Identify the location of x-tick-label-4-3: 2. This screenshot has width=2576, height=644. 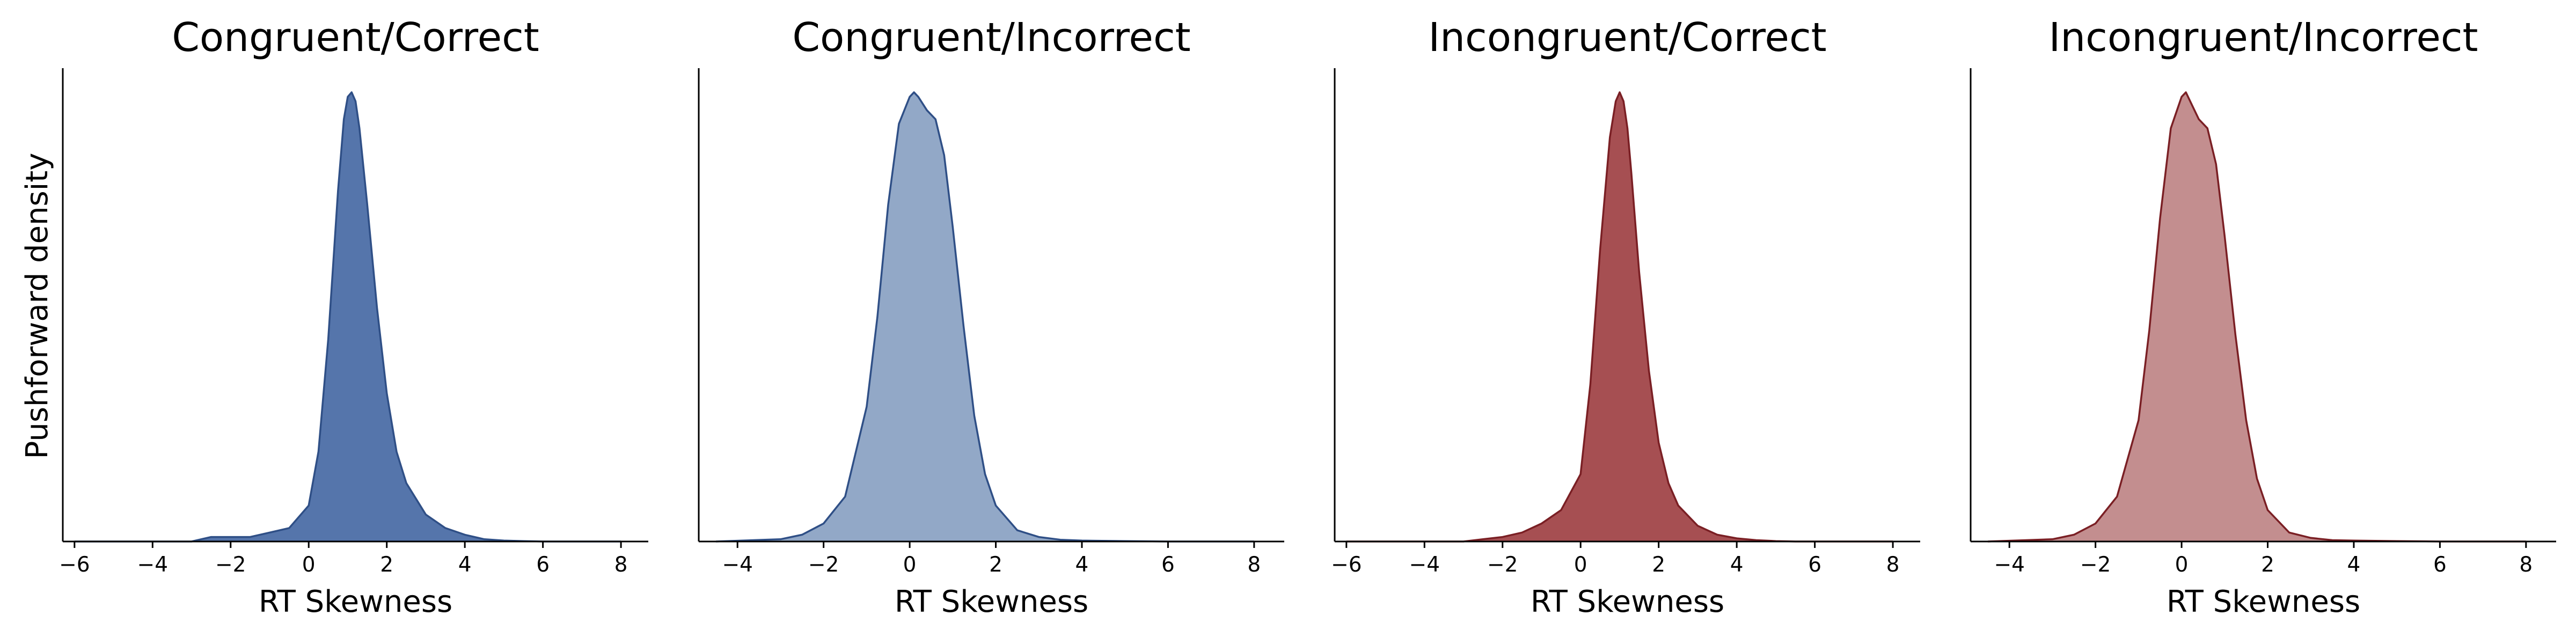
(2267, 565).